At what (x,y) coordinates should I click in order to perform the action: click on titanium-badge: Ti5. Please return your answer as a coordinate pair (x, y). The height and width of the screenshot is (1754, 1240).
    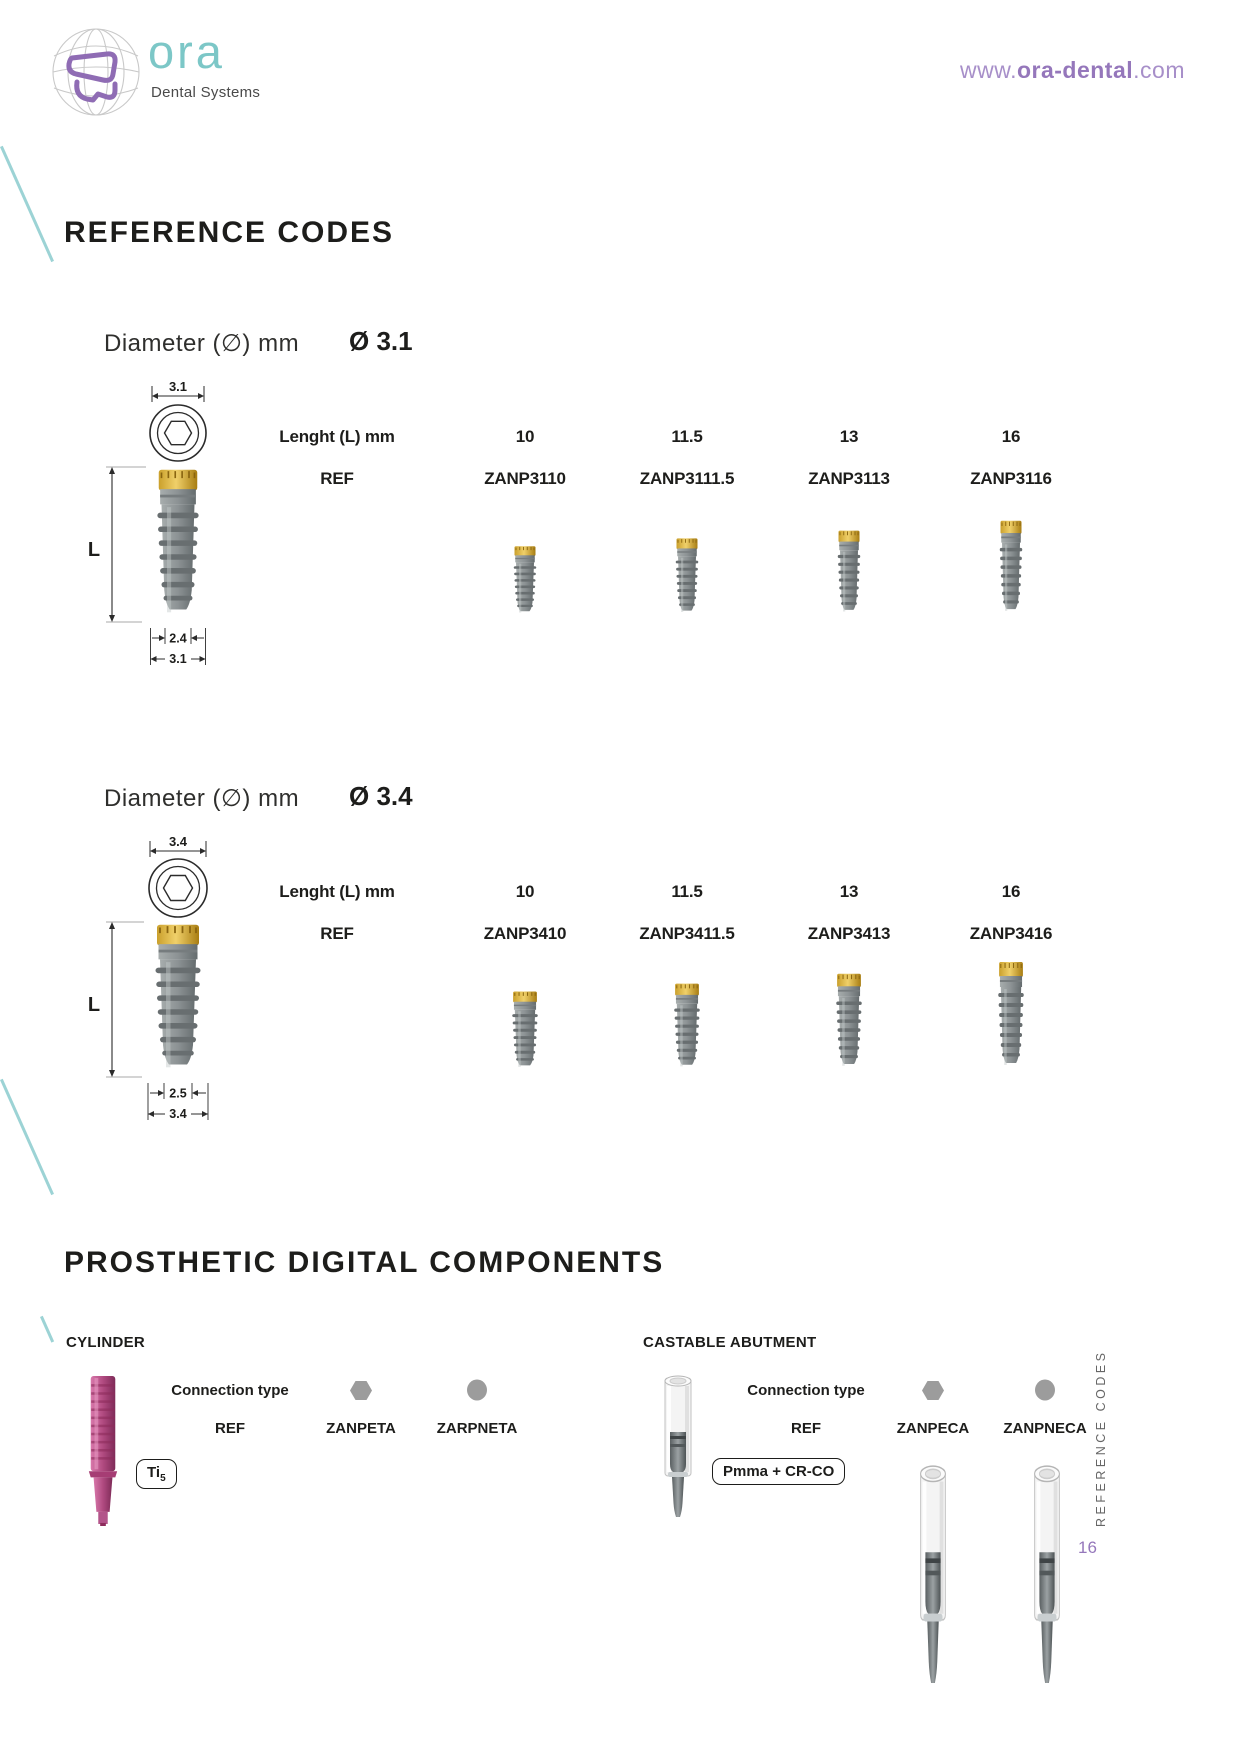
    Looking at the image, I should click on (156, 1474).